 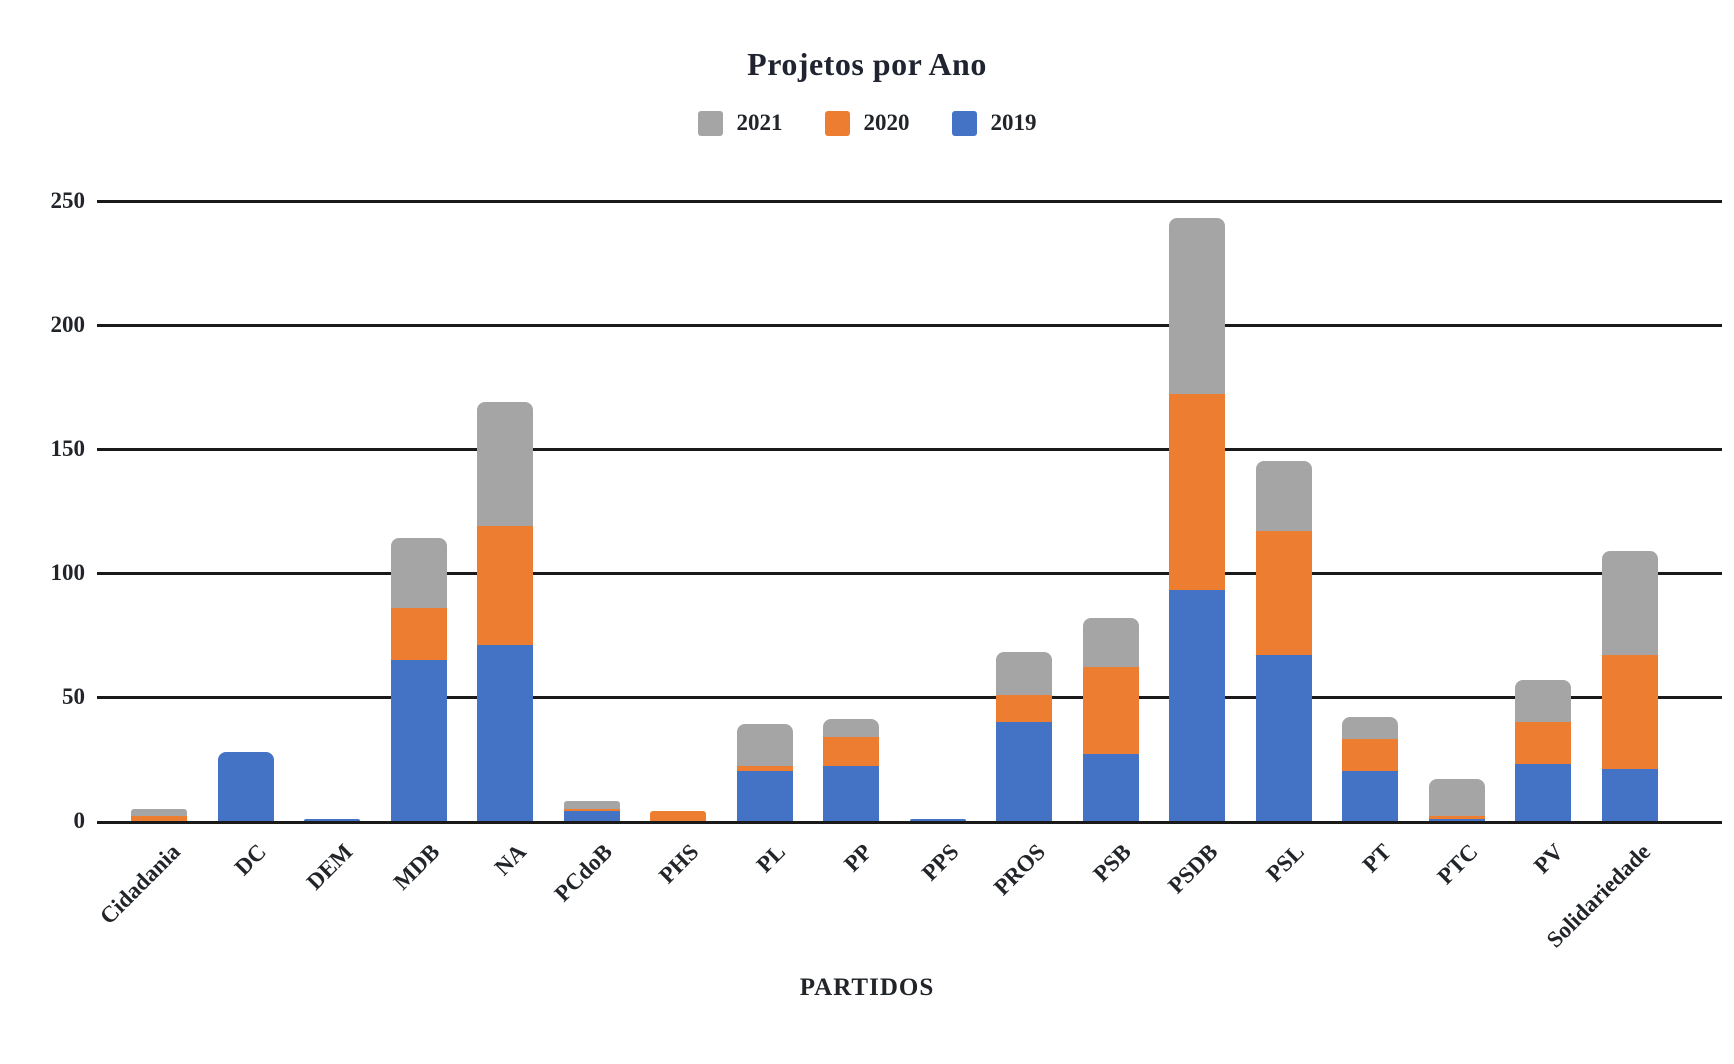 I want to click on x-axis-title: PARTIDOS, so click(x=867, y=987).